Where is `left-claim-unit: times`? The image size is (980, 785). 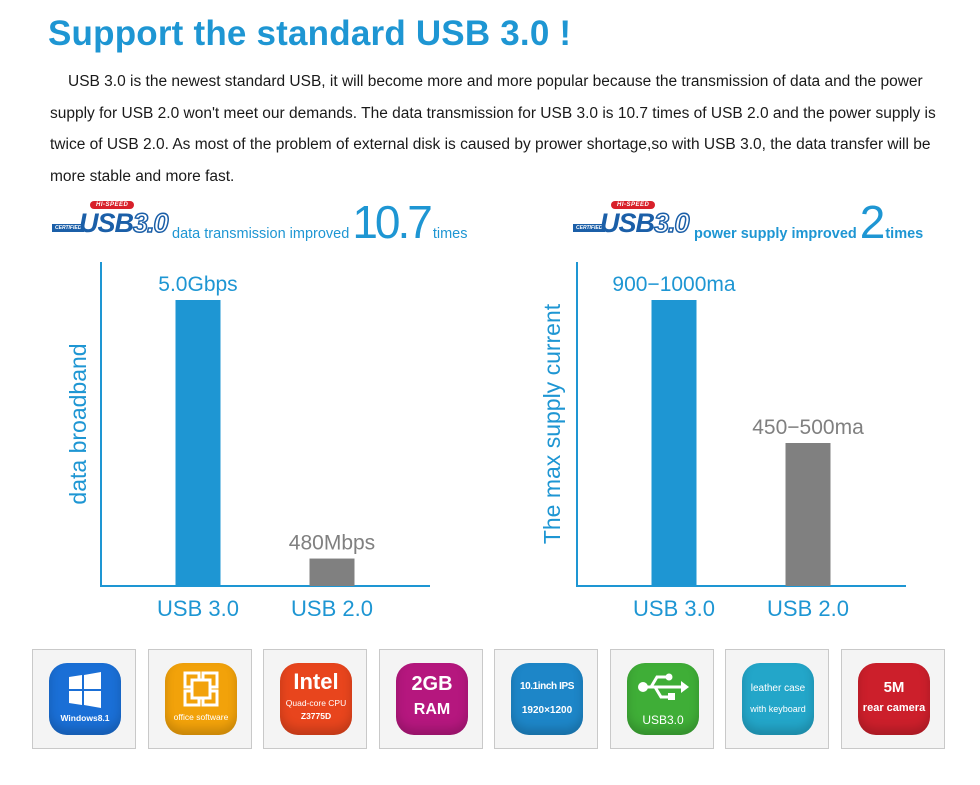 left-claim-unit: times is located at coordinates (450, 234).